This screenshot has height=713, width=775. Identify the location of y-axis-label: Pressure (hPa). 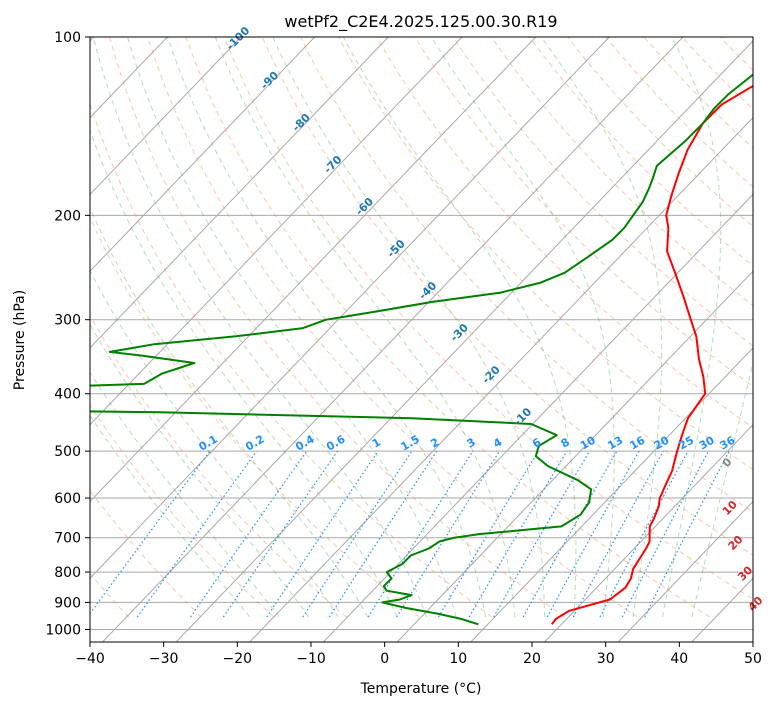
(20, 340).